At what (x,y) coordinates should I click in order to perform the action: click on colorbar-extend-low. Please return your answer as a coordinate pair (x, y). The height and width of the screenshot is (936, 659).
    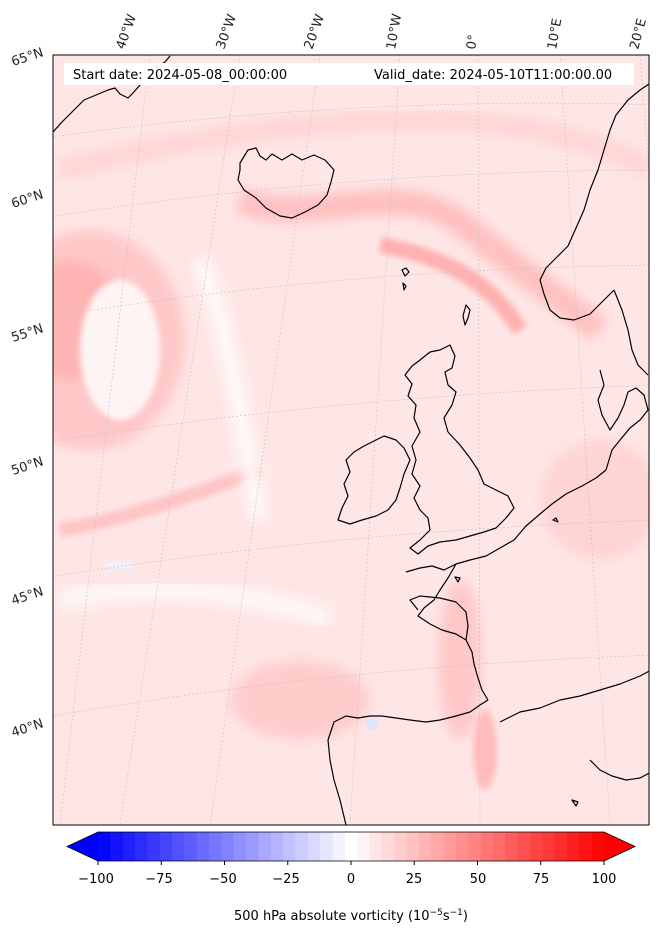
    Looking at the image, I should click on (82, 846).